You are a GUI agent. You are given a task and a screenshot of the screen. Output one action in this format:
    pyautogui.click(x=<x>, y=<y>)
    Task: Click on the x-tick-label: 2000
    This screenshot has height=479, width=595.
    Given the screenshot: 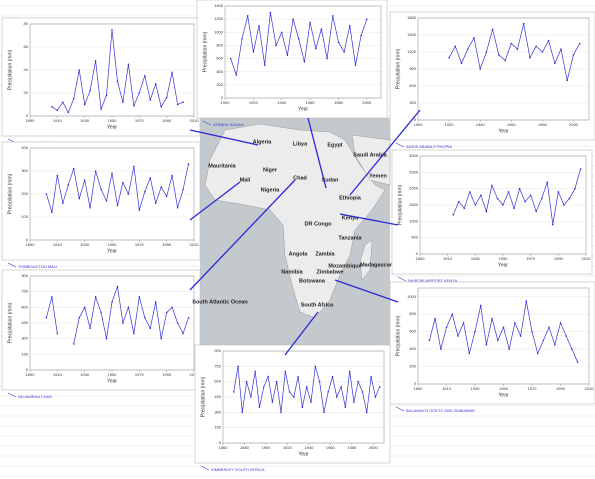 What is the action you would take?
    pyautogui.click(x=374, y=447)
    